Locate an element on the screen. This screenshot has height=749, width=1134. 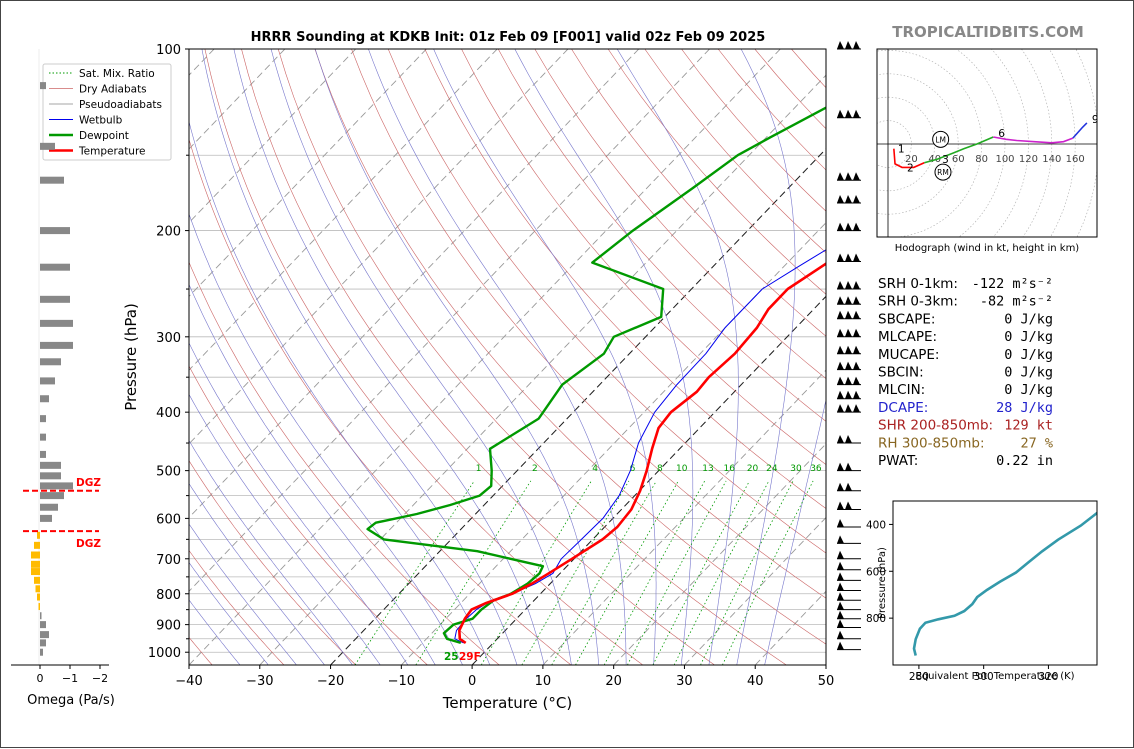
index-label: MUCAPE: is located at coordinates (908, 355).